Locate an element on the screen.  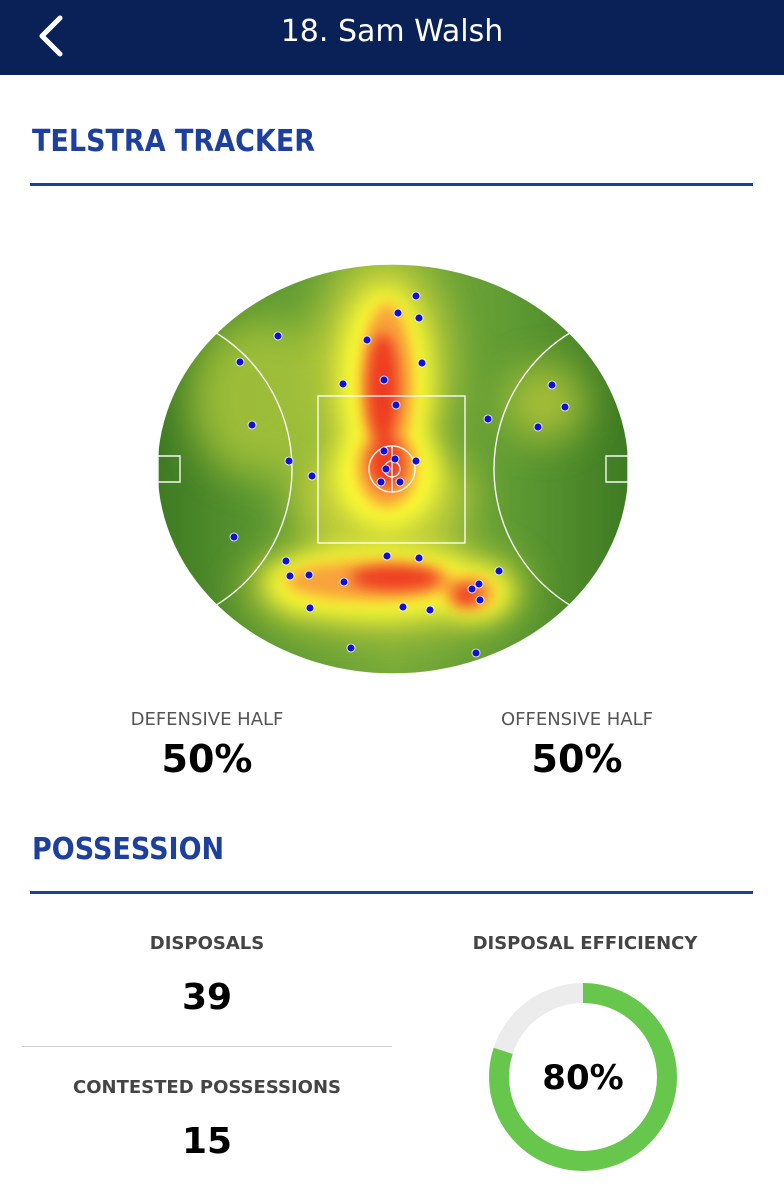
defensive-half-value: 50% is located at coordinates (207, 759).